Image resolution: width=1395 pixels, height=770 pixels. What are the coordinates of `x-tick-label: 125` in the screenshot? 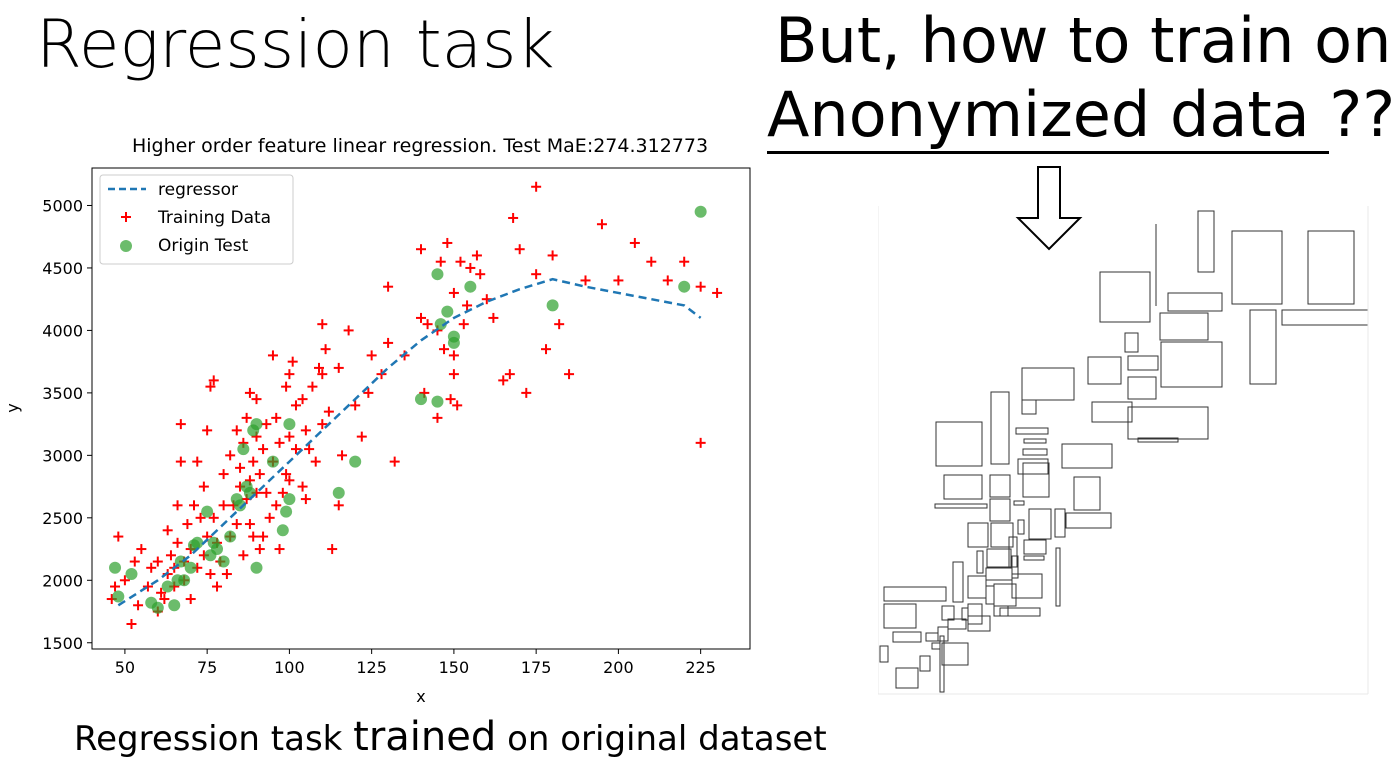 It's located at (371, 667).